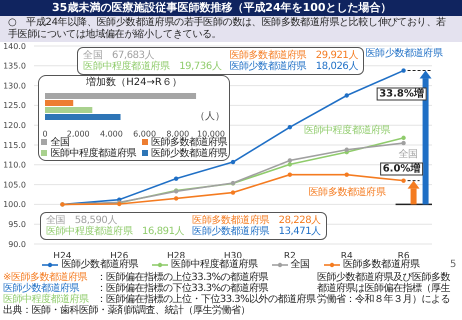 The width and height of the screenshot is (462, 320). I want to click on annotation: 33.8%増, so click(401, 94).